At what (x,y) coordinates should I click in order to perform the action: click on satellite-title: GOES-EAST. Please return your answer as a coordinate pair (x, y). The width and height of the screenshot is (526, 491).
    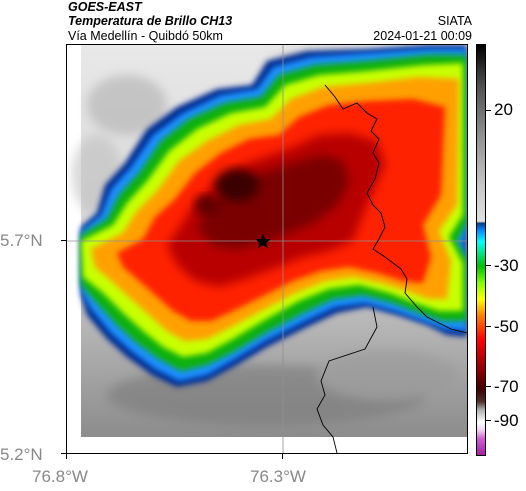
    Looking at the image, I should click on (105, 7).